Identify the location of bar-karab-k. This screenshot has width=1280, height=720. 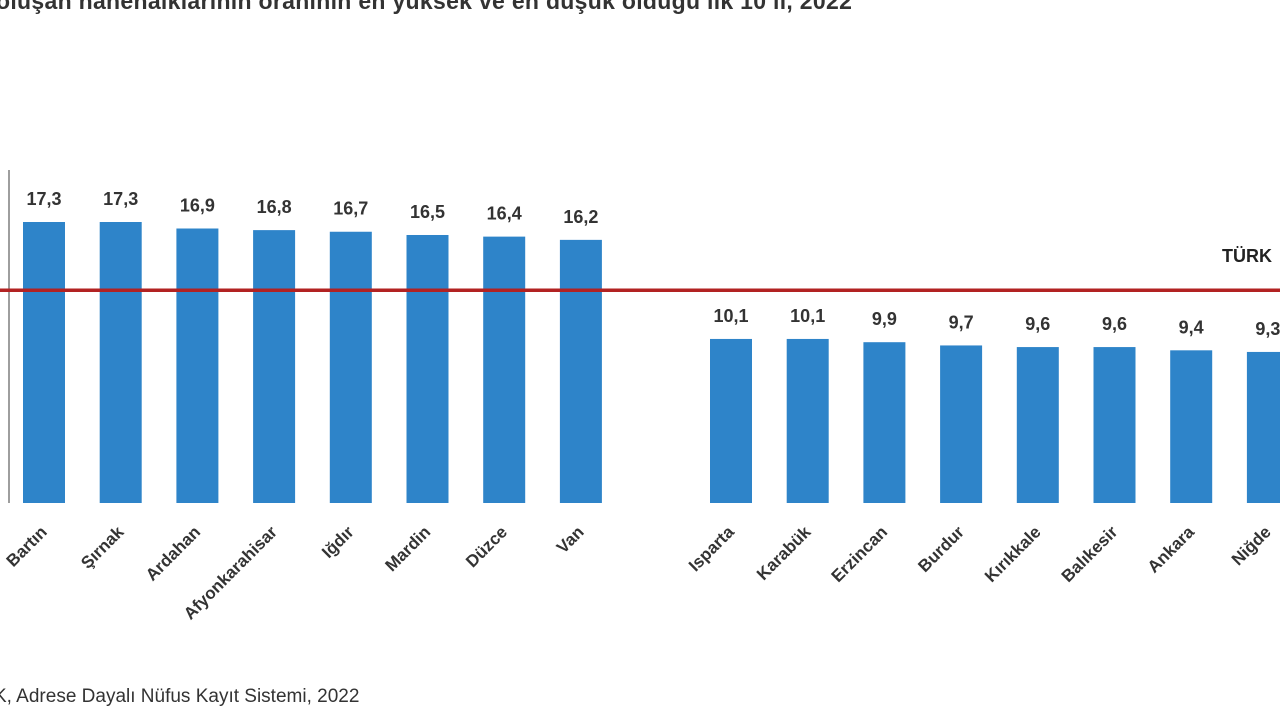
(807, 420).